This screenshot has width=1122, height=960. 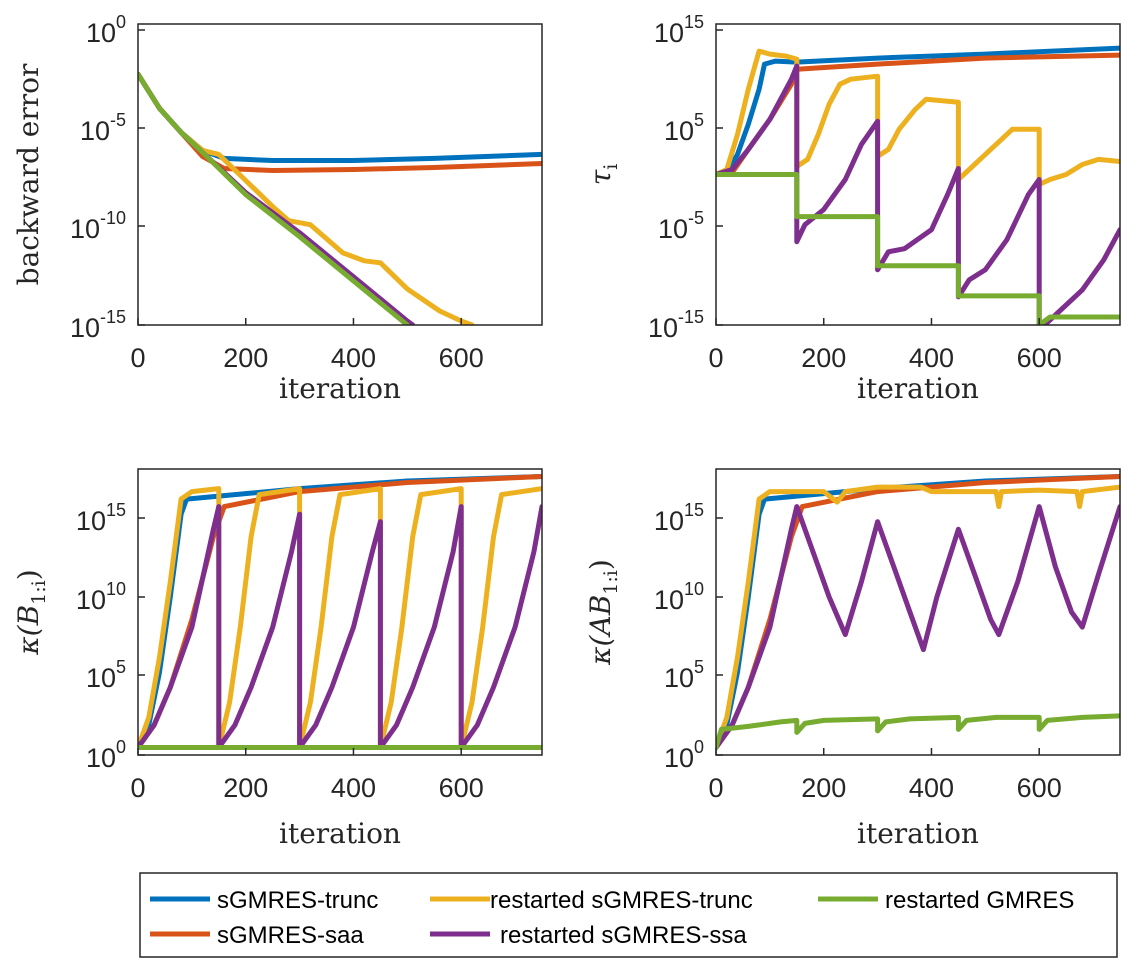 I want to click on y-axis-label: backward error, so click(x=28, y=174).